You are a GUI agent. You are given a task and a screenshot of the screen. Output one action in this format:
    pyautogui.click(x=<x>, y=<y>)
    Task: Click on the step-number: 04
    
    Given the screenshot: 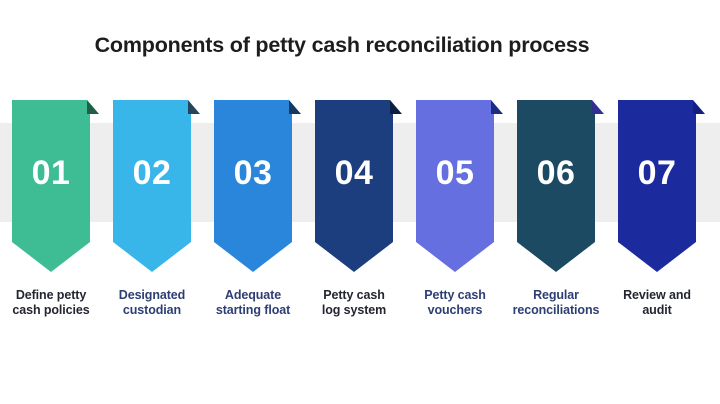 What is the action you would take?
    pyautogui.click(x=354, y=173)
    